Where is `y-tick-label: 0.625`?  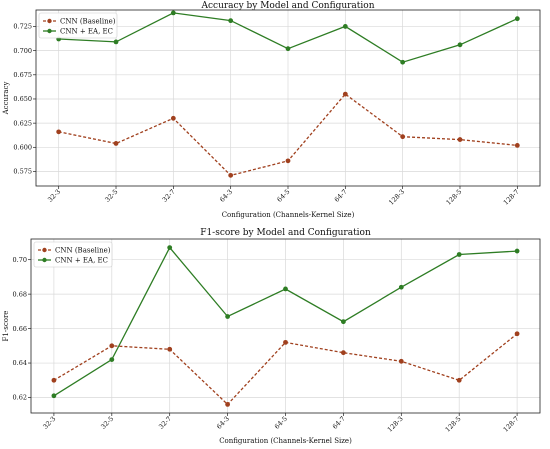
y-tick-label: 0.625 is located at coordinates (22, 123).